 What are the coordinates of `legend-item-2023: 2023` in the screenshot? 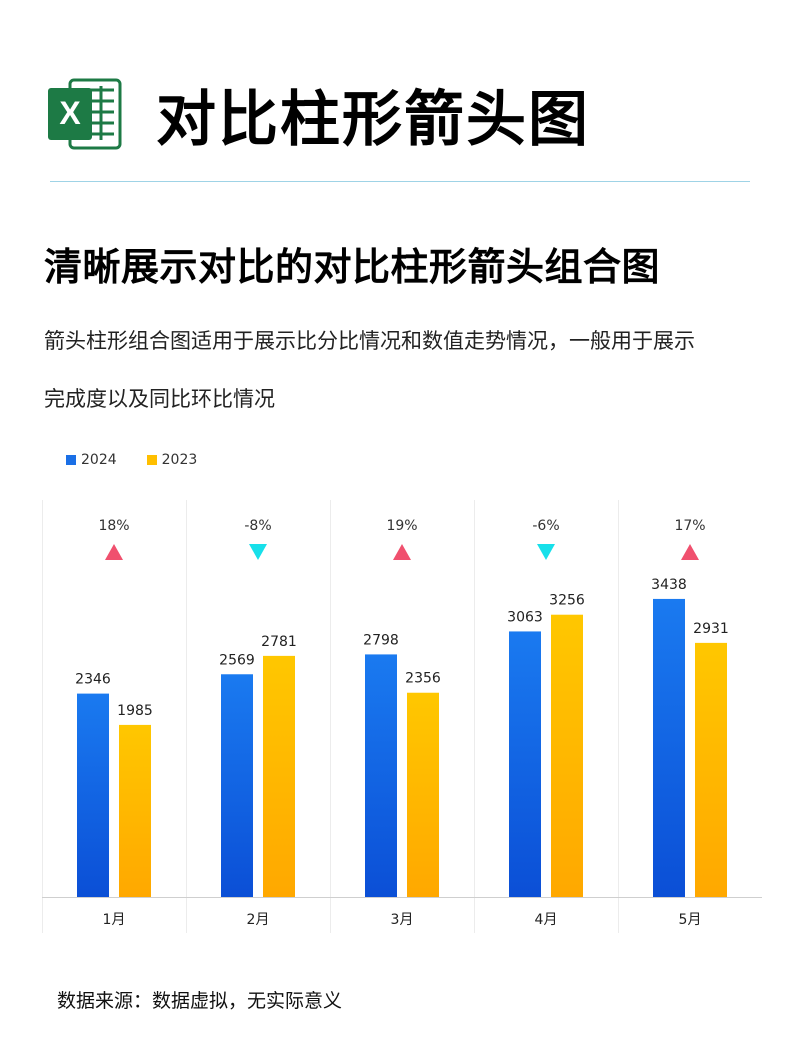 It's located at (172, 460).